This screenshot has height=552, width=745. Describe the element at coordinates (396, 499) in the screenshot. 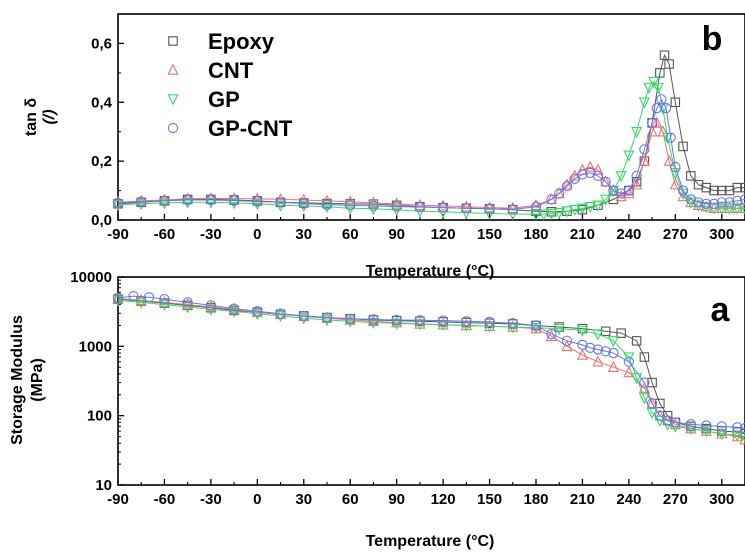

I see `x-tick-label: 90` at that location.